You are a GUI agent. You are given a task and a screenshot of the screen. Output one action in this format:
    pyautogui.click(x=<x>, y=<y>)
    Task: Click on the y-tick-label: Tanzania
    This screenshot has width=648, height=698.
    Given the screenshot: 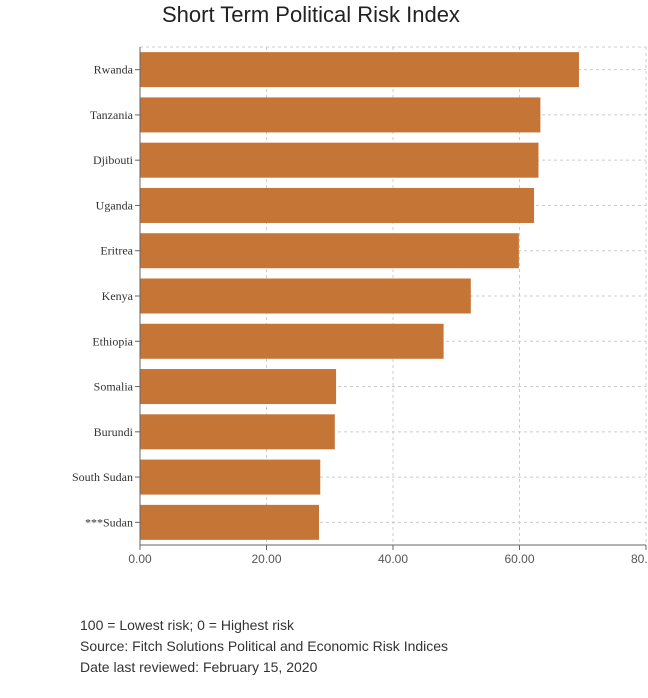 What is the action you would take?
    pyautogui.click(x=112, y=115)
    